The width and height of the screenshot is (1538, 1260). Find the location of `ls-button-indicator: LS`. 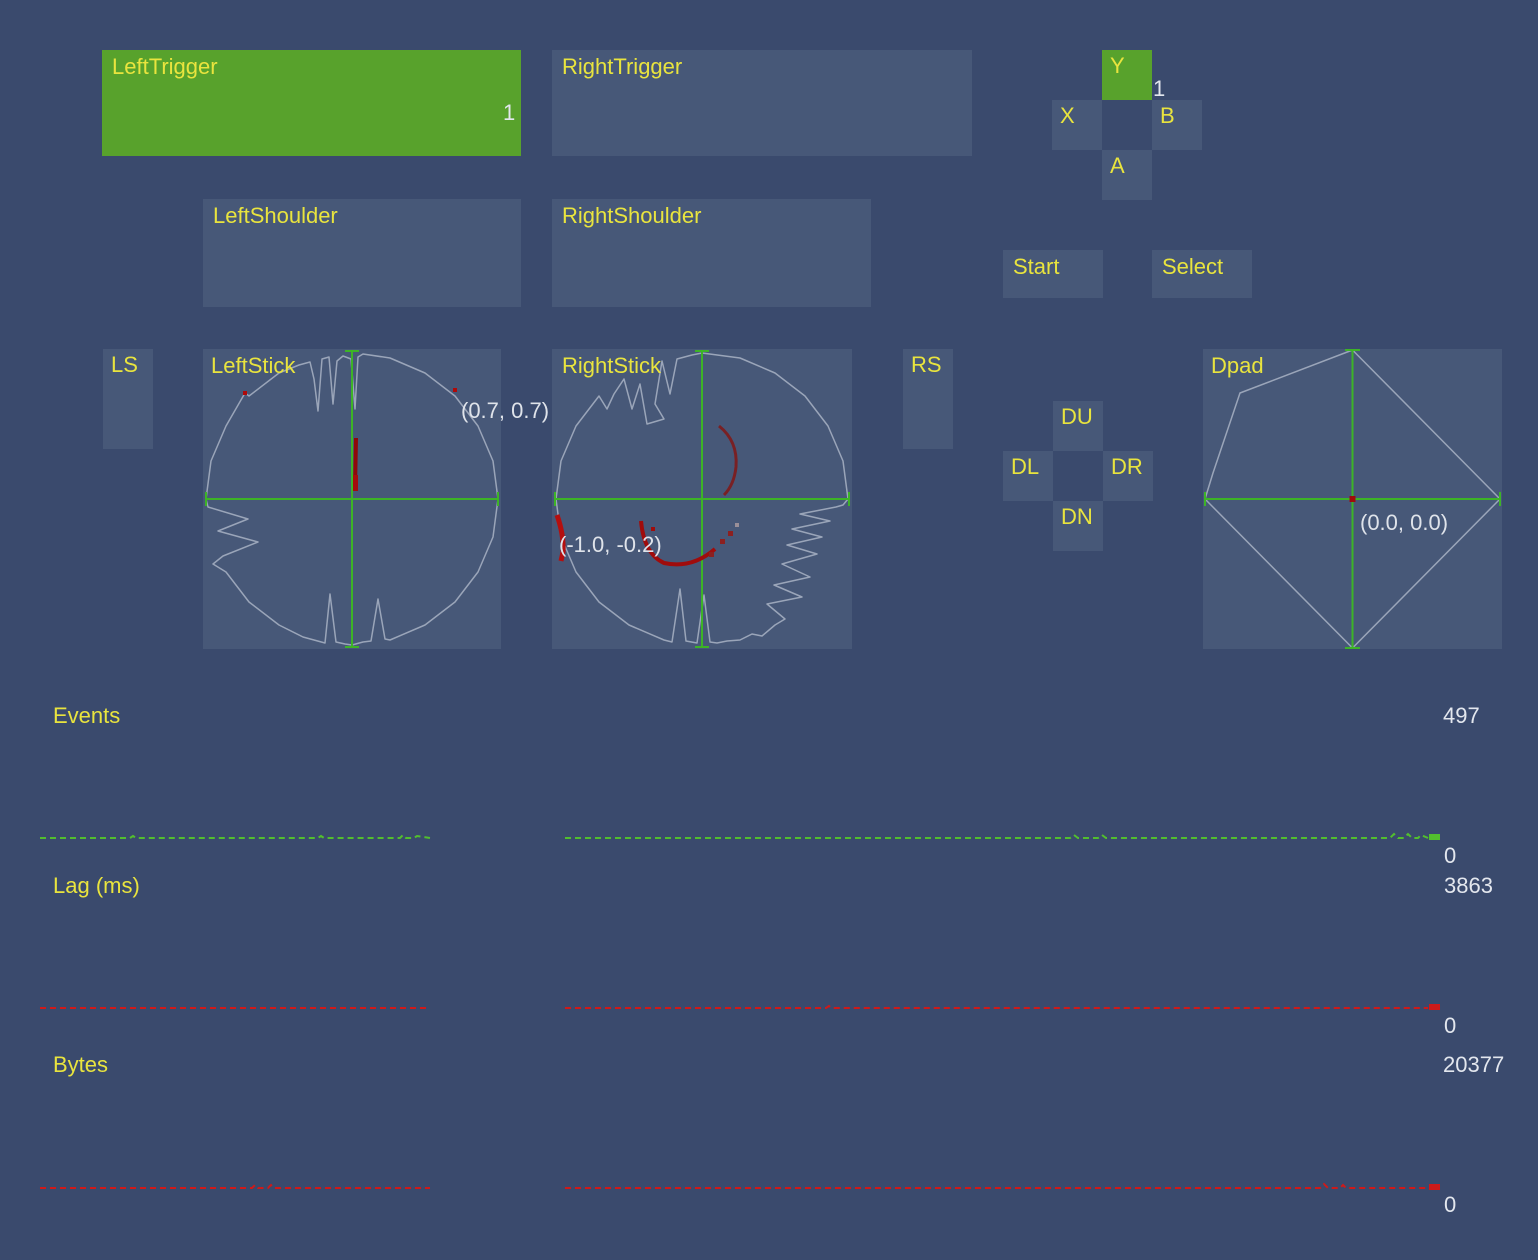

ls-button-indicator: LS is located at coordinates (128, 399).